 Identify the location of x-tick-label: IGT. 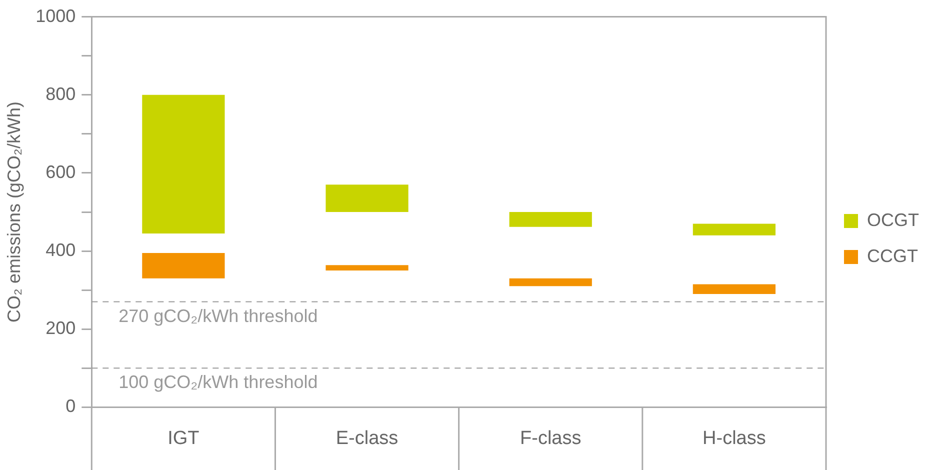
(184, 438).